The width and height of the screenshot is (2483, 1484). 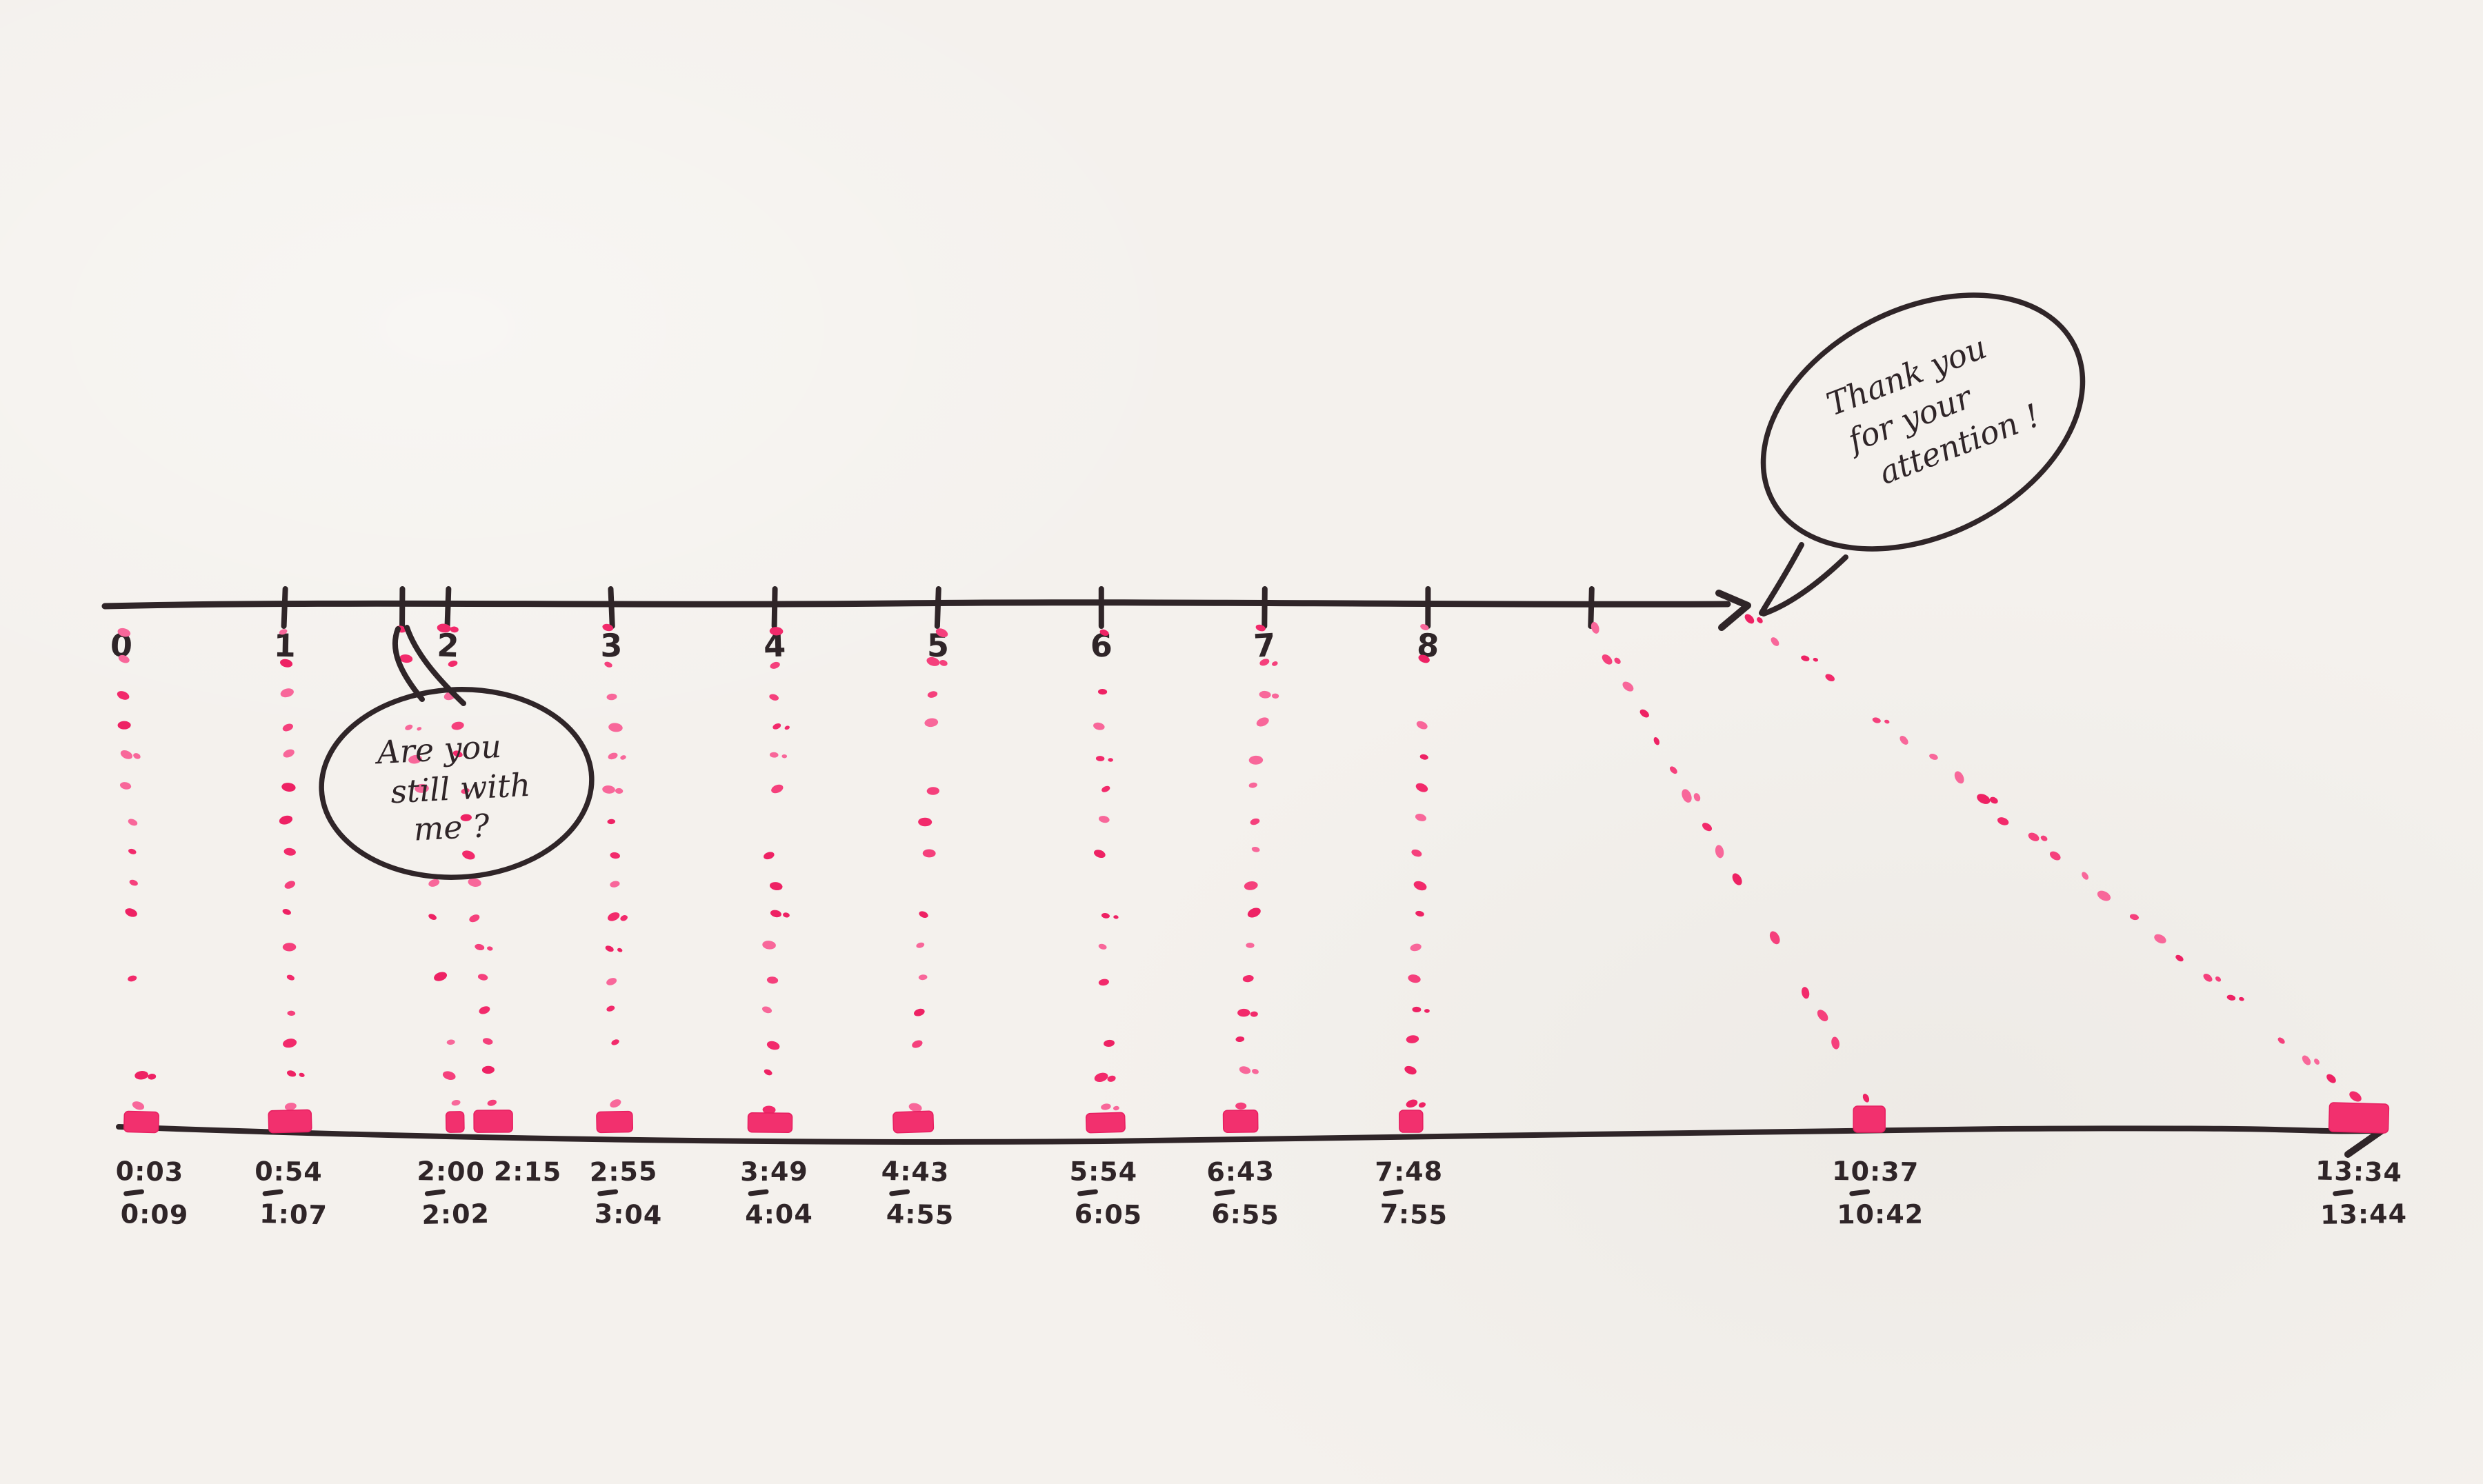 What do you see at coordinates (626, 1193) in the screenshot?
I see `time-range-label: 2:55 3:04` at bounding box center [626, 1193].